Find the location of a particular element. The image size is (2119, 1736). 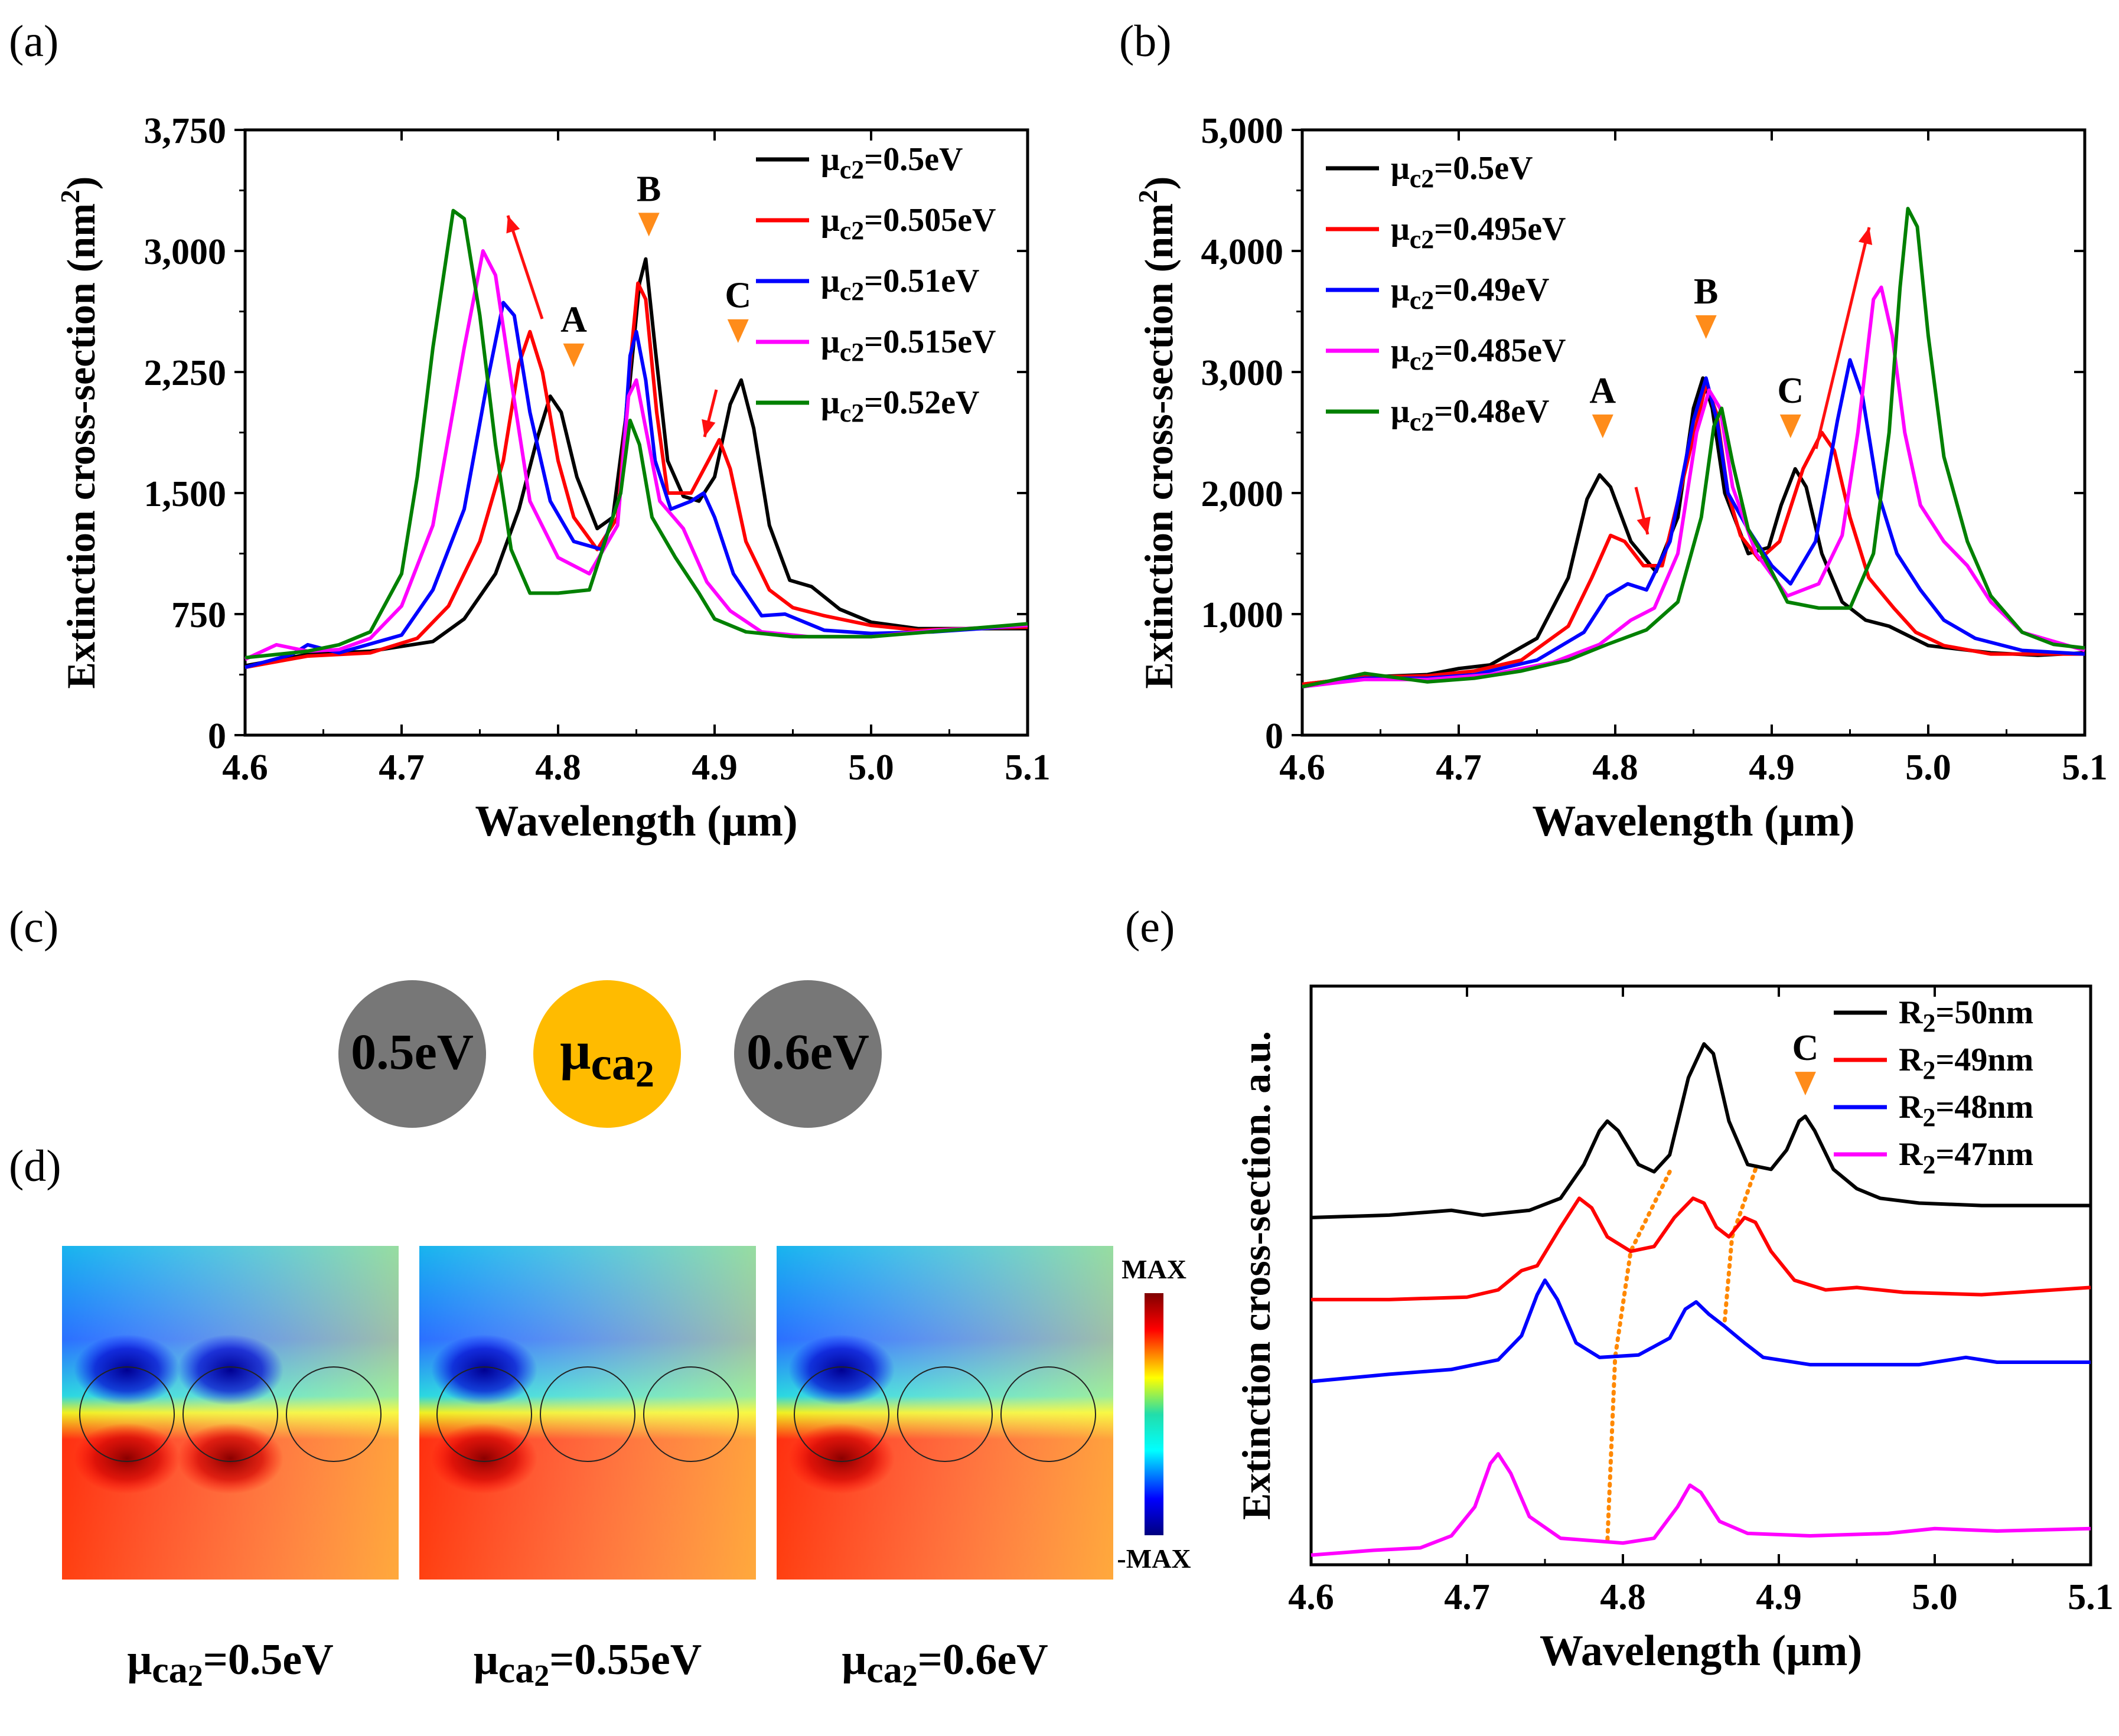

field-map-1: μca2=0.55eV is located at coordinates (587, 1469).